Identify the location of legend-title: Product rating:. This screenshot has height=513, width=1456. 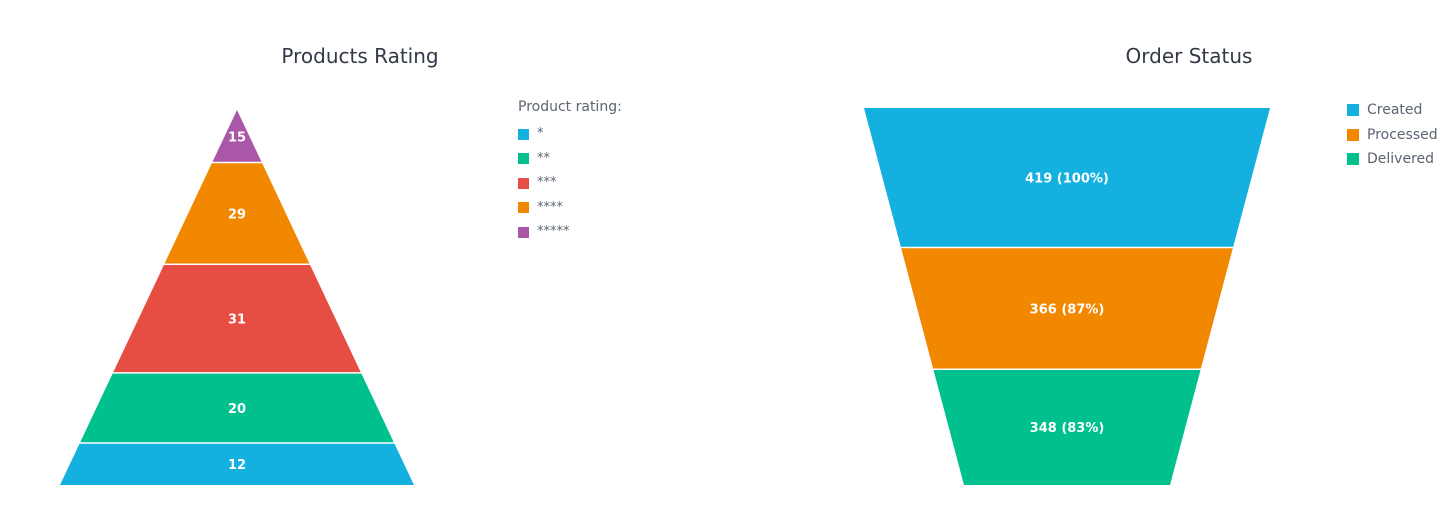
(570, 107).